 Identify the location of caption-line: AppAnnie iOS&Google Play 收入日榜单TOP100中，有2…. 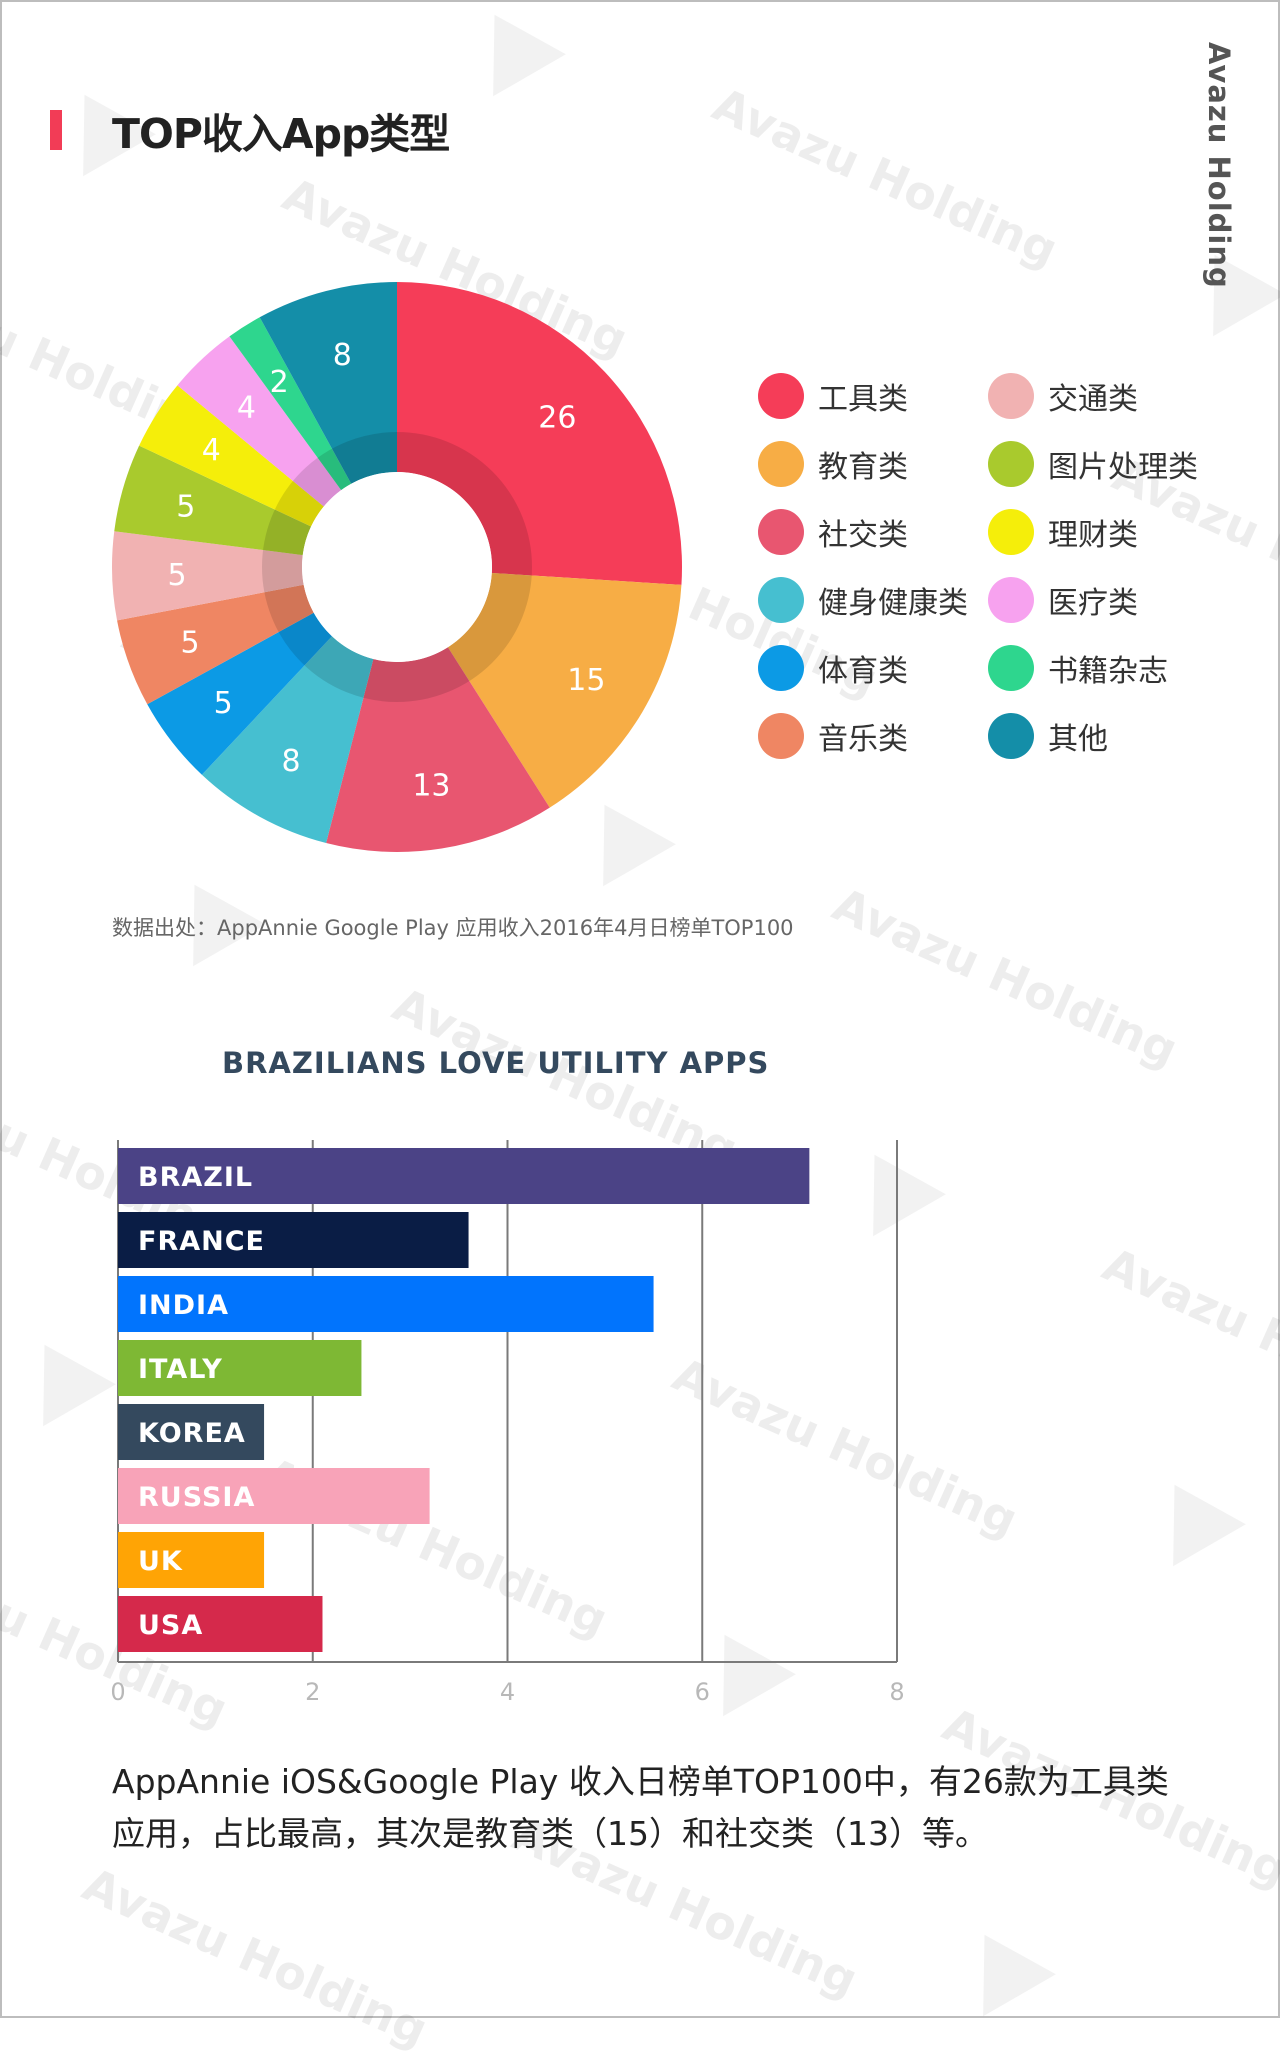
(640, 1781).